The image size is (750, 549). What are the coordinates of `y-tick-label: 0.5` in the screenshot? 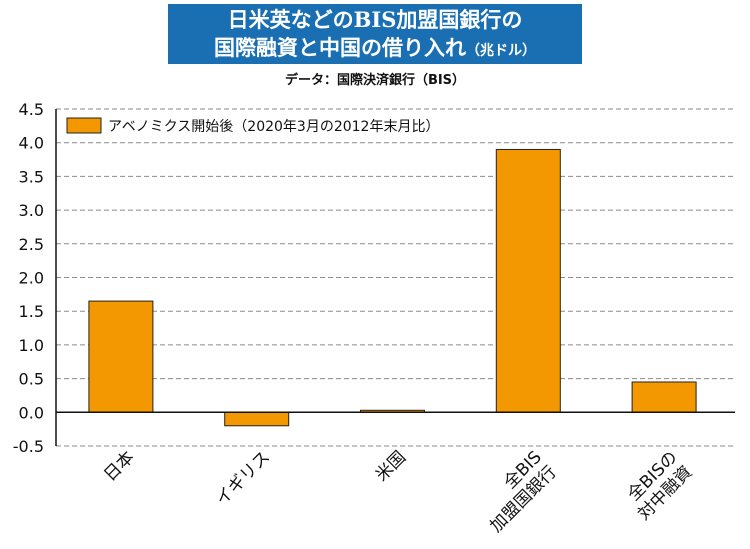 It's located at (31, 379).